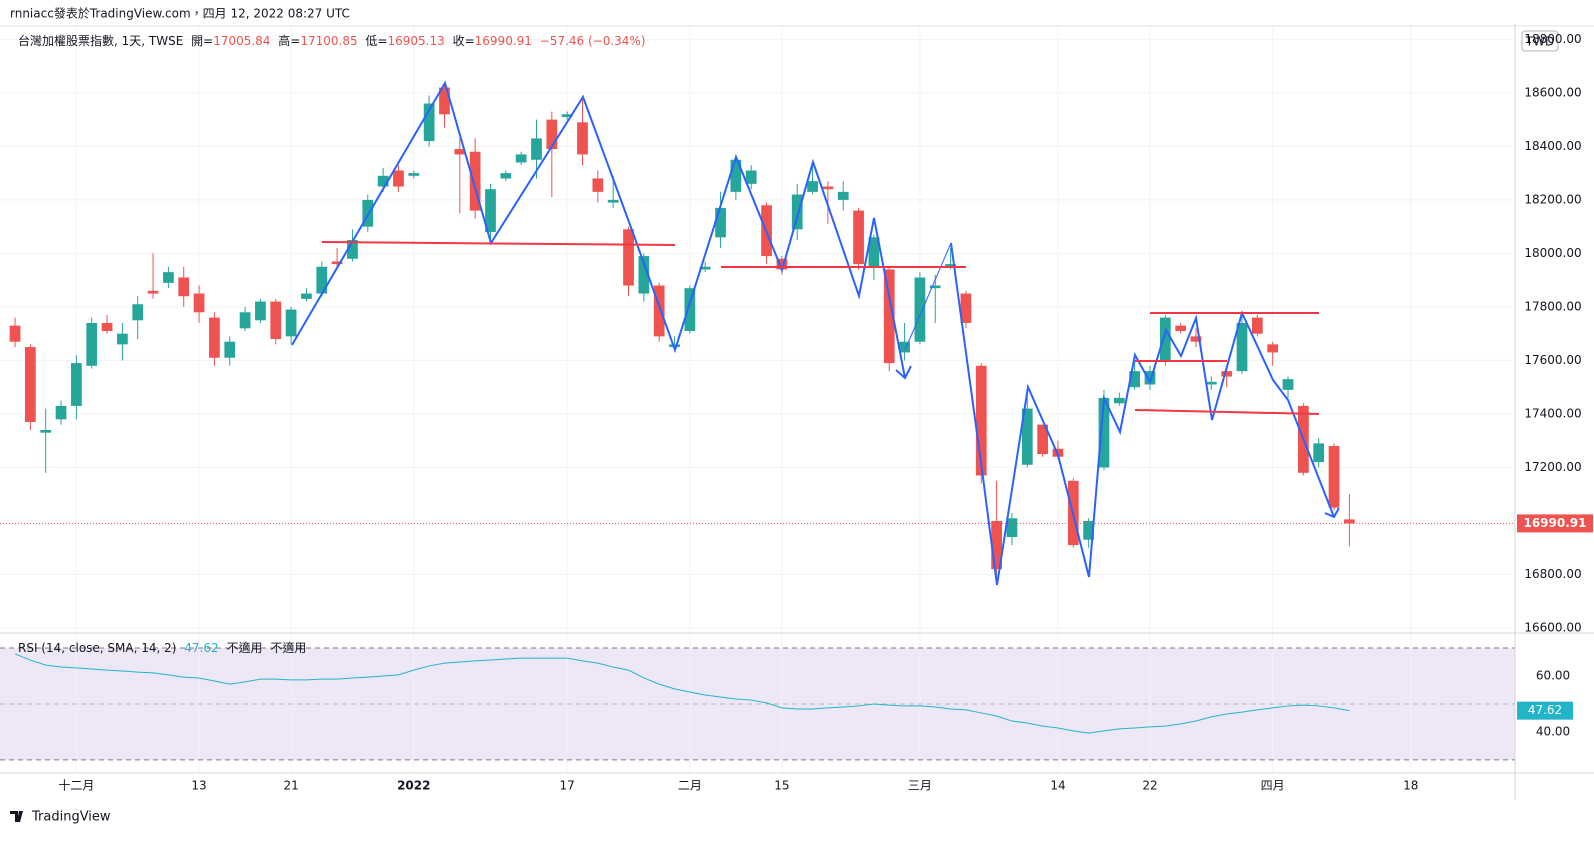 Image resolution: width=1594 pixels, height=852 pixels. What do you see at coordinates (97, 648) in the screenshot?
I see `rsi-title: RSI (14, close, SMA, 14, 2)` at bounding box center [97, 648].